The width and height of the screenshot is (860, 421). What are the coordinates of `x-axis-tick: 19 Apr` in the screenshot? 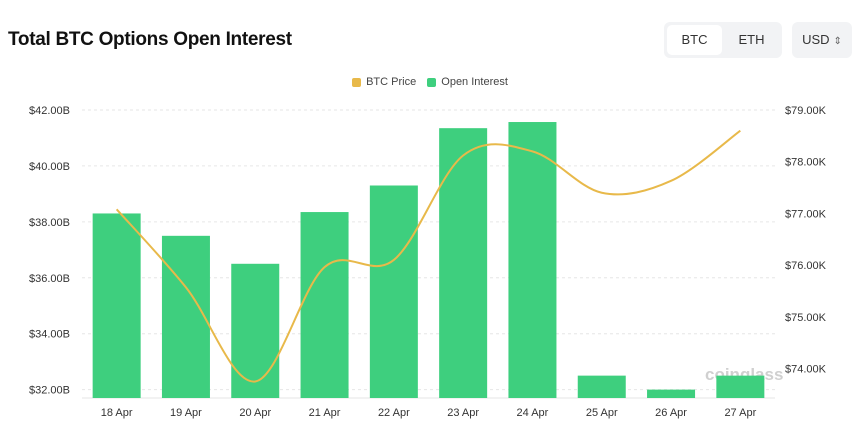 It's located at (186, 413).